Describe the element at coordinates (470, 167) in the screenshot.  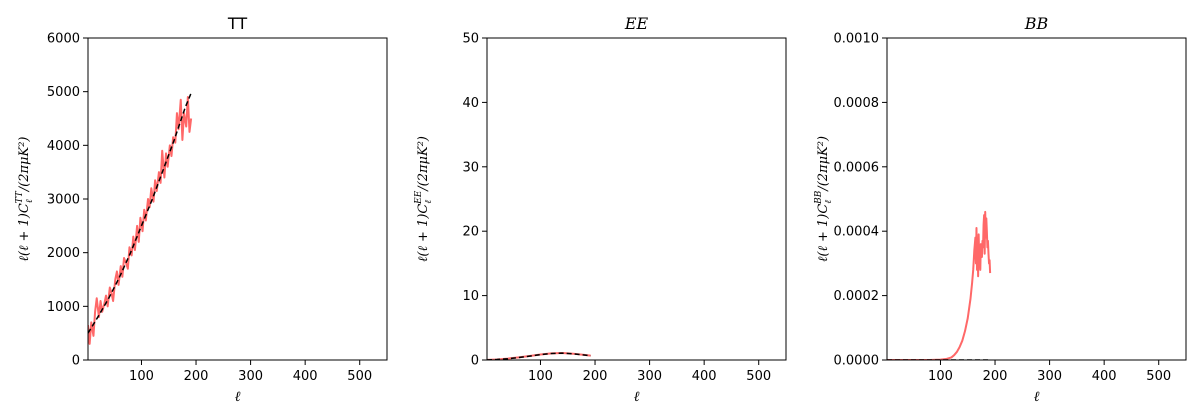
I see `y-tick-label: 30` at that location.